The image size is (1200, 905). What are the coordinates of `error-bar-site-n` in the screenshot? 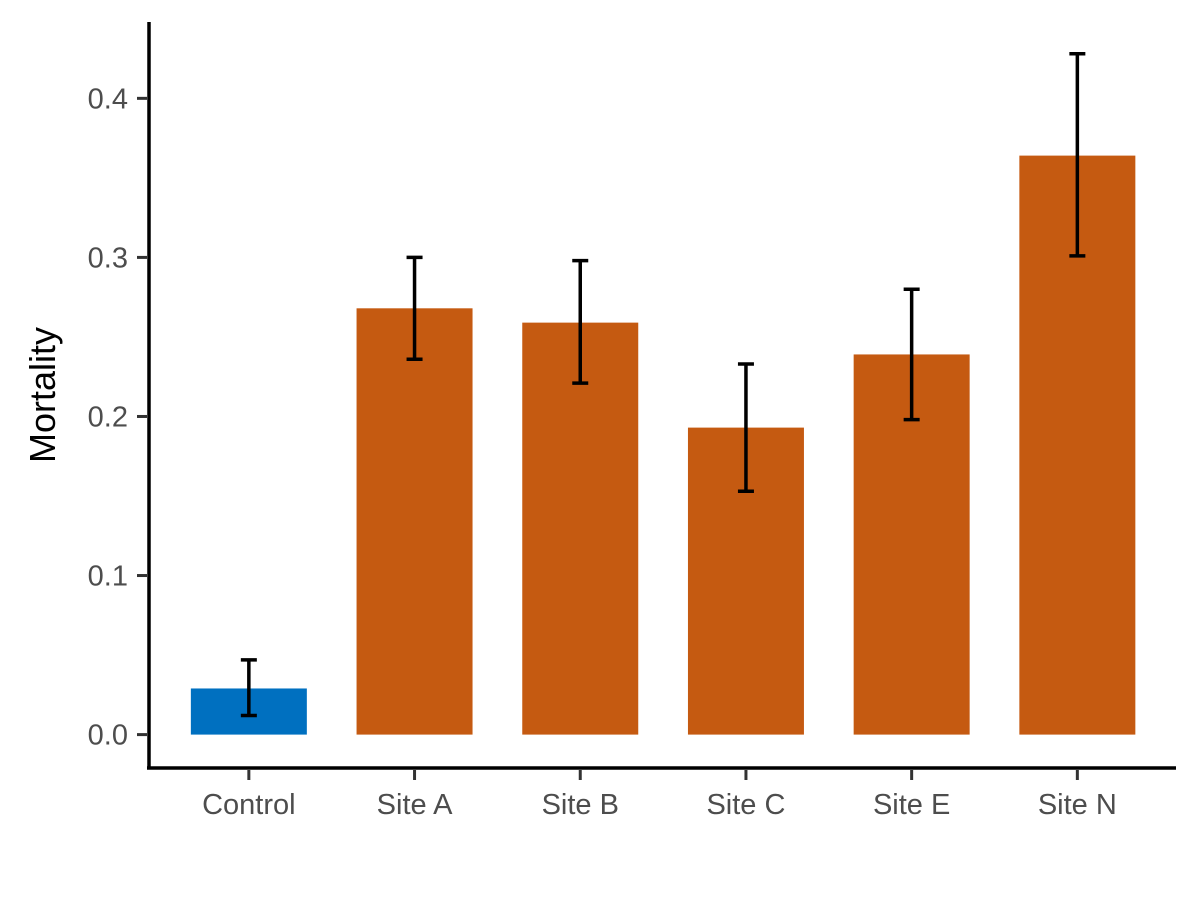 It's located at (1077, 155).